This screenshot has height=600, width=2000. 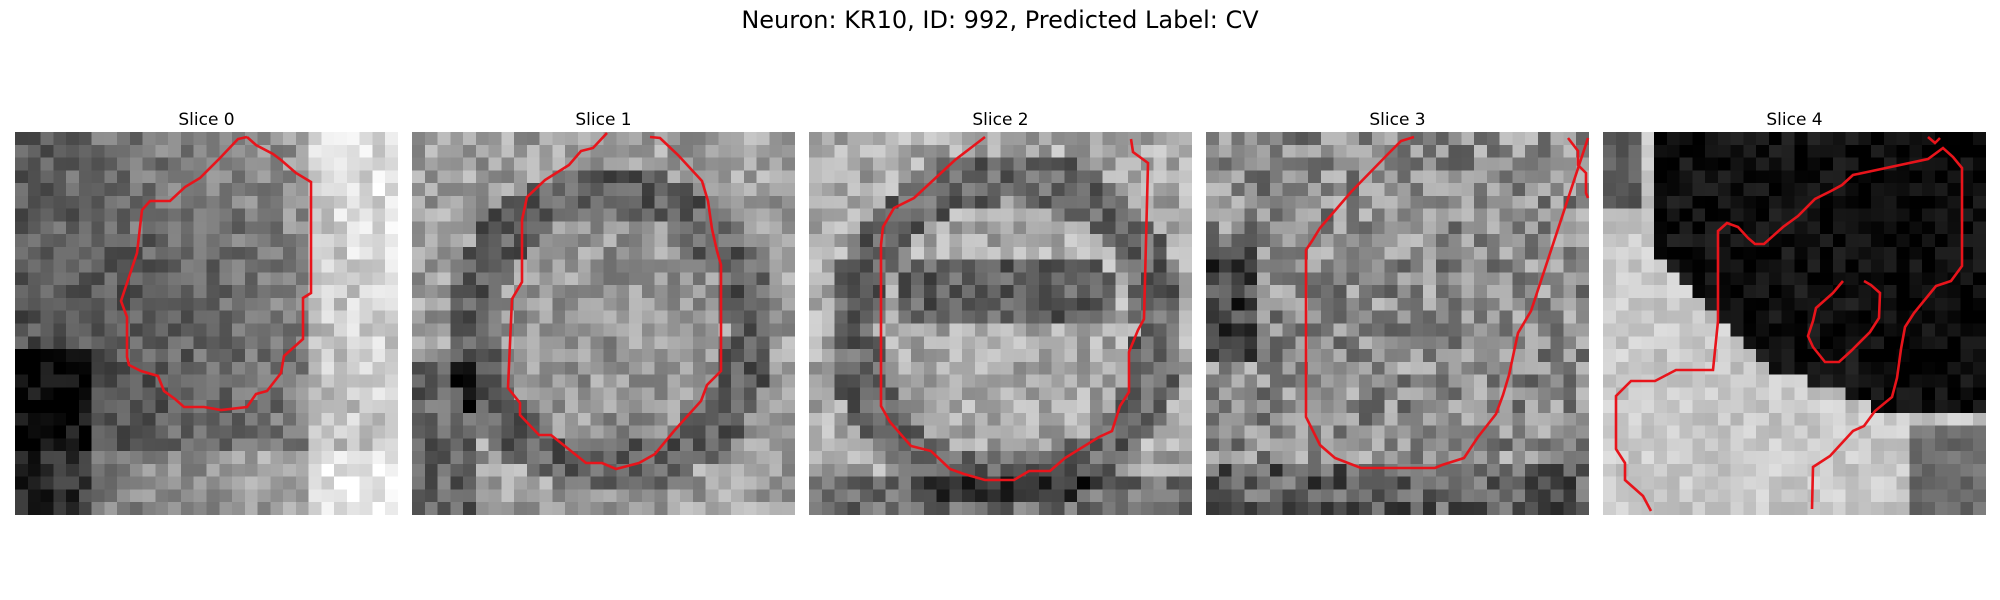 I want to click on slice-title: Slice 1, so click(x=603, y=120).